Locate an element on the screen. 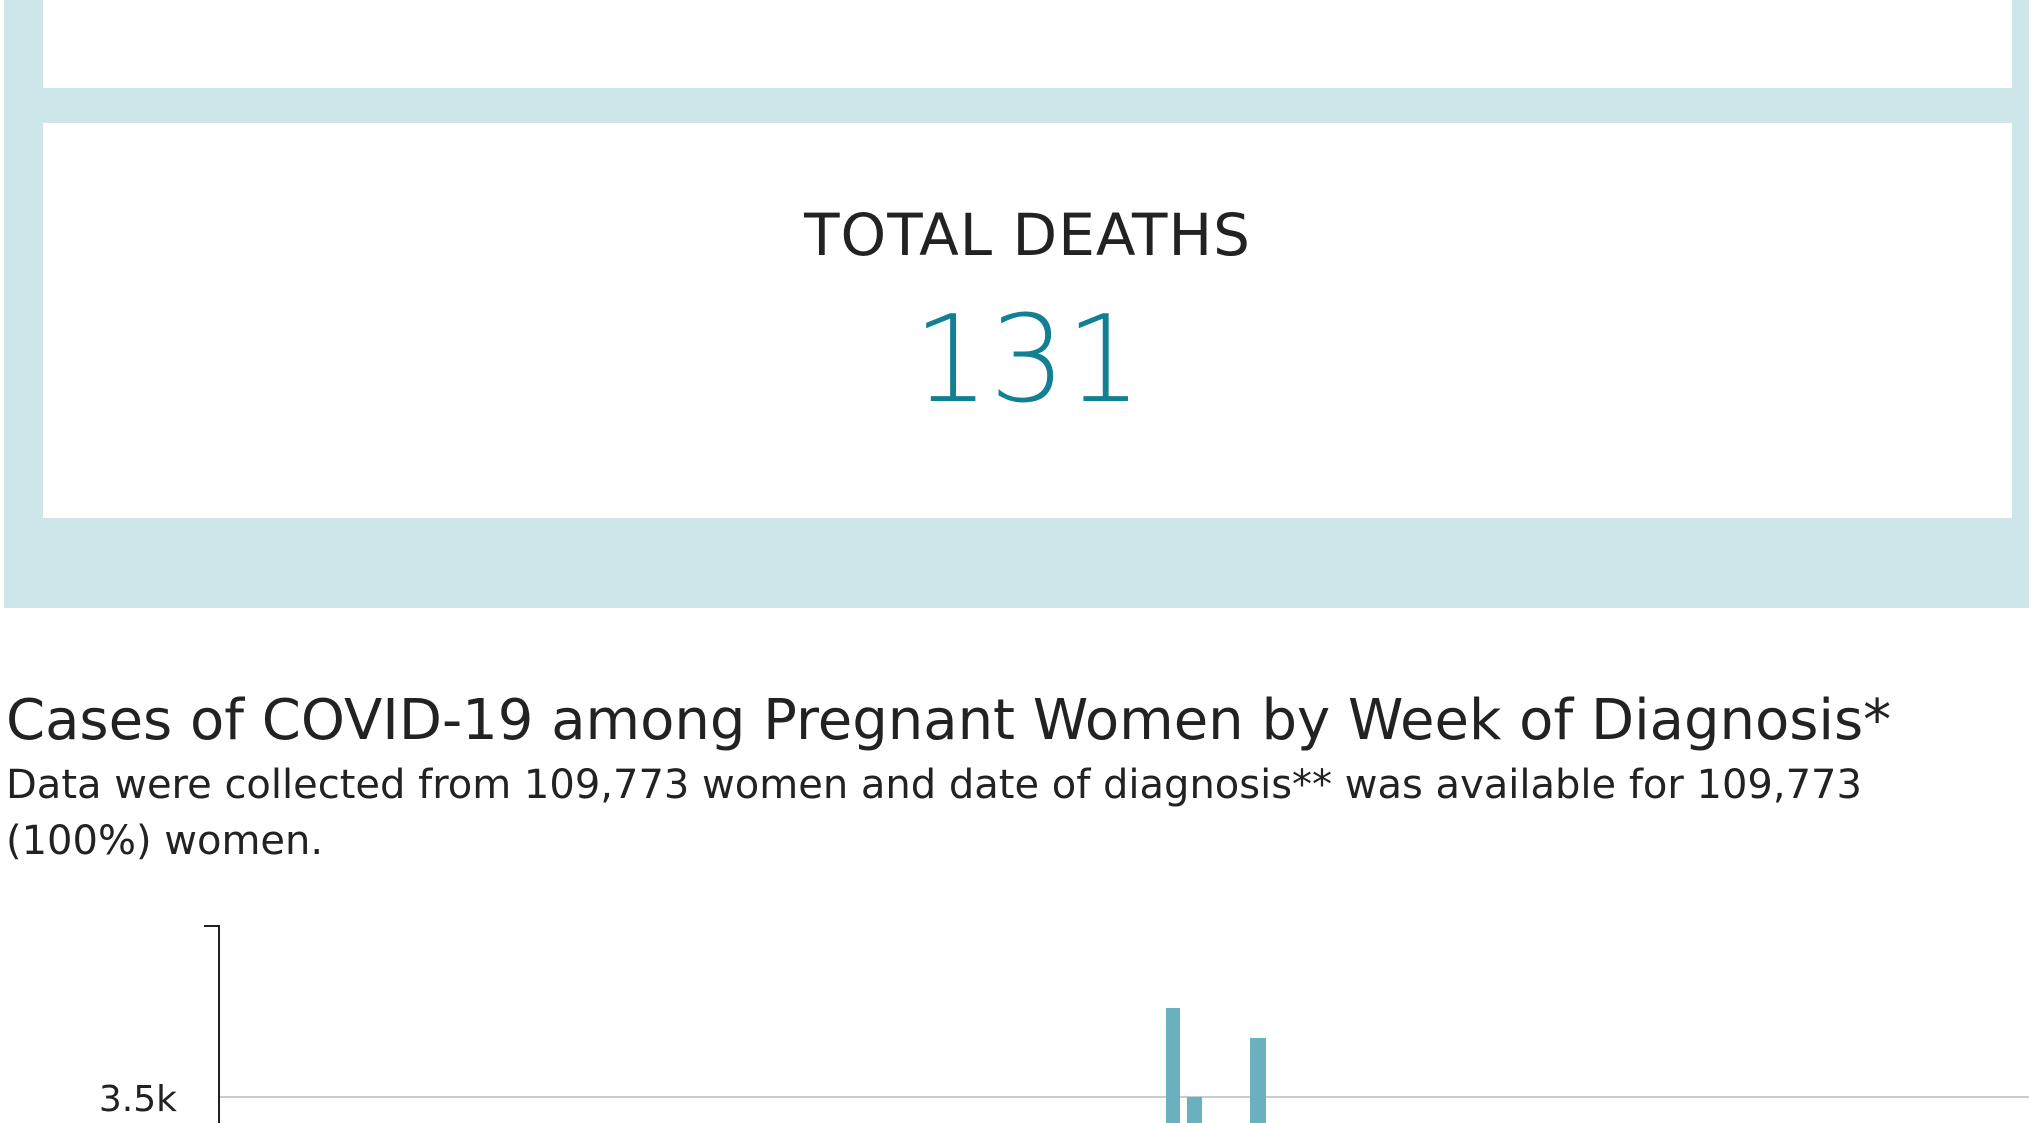  summary-card is located at coordinates (1027, 44).